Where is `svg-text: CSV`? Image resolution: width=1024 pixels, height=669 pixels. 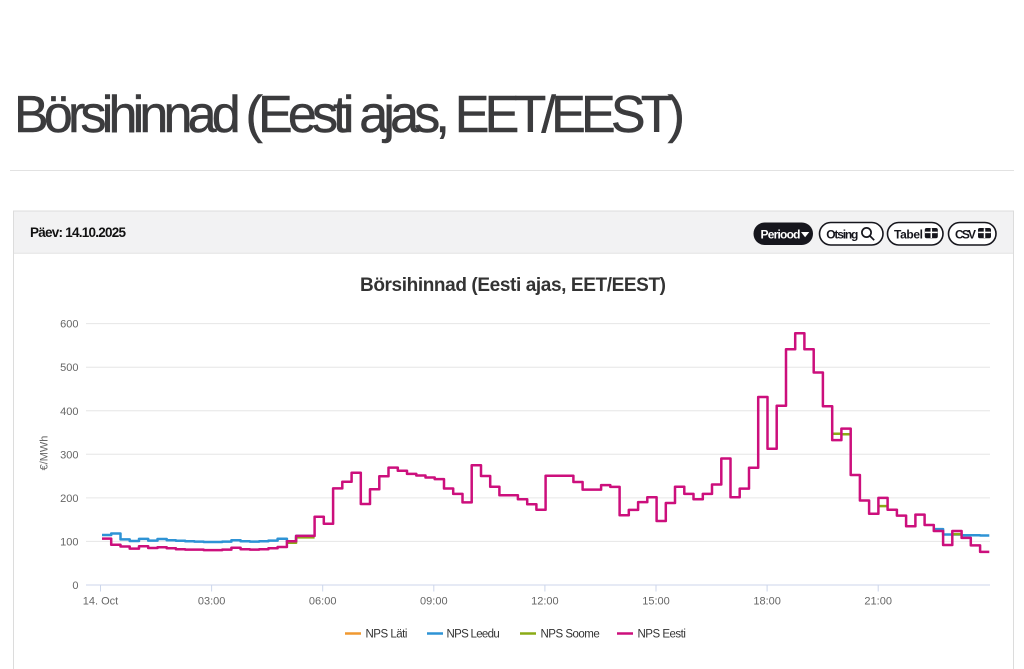
svg-text: CSV is located at coordinates (965, 235).